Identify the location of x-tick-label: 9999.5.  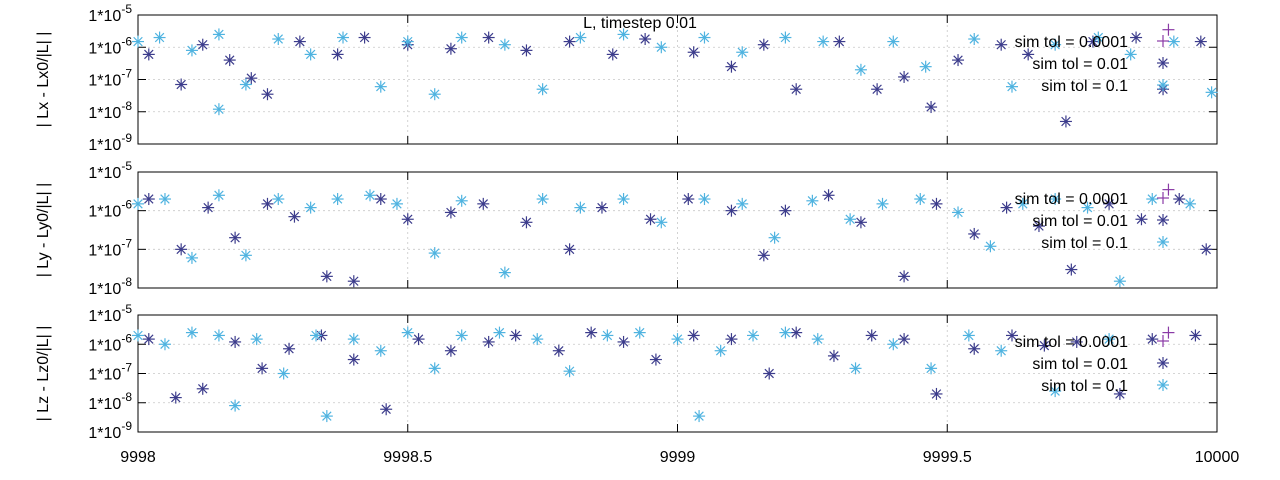
(947, 457).